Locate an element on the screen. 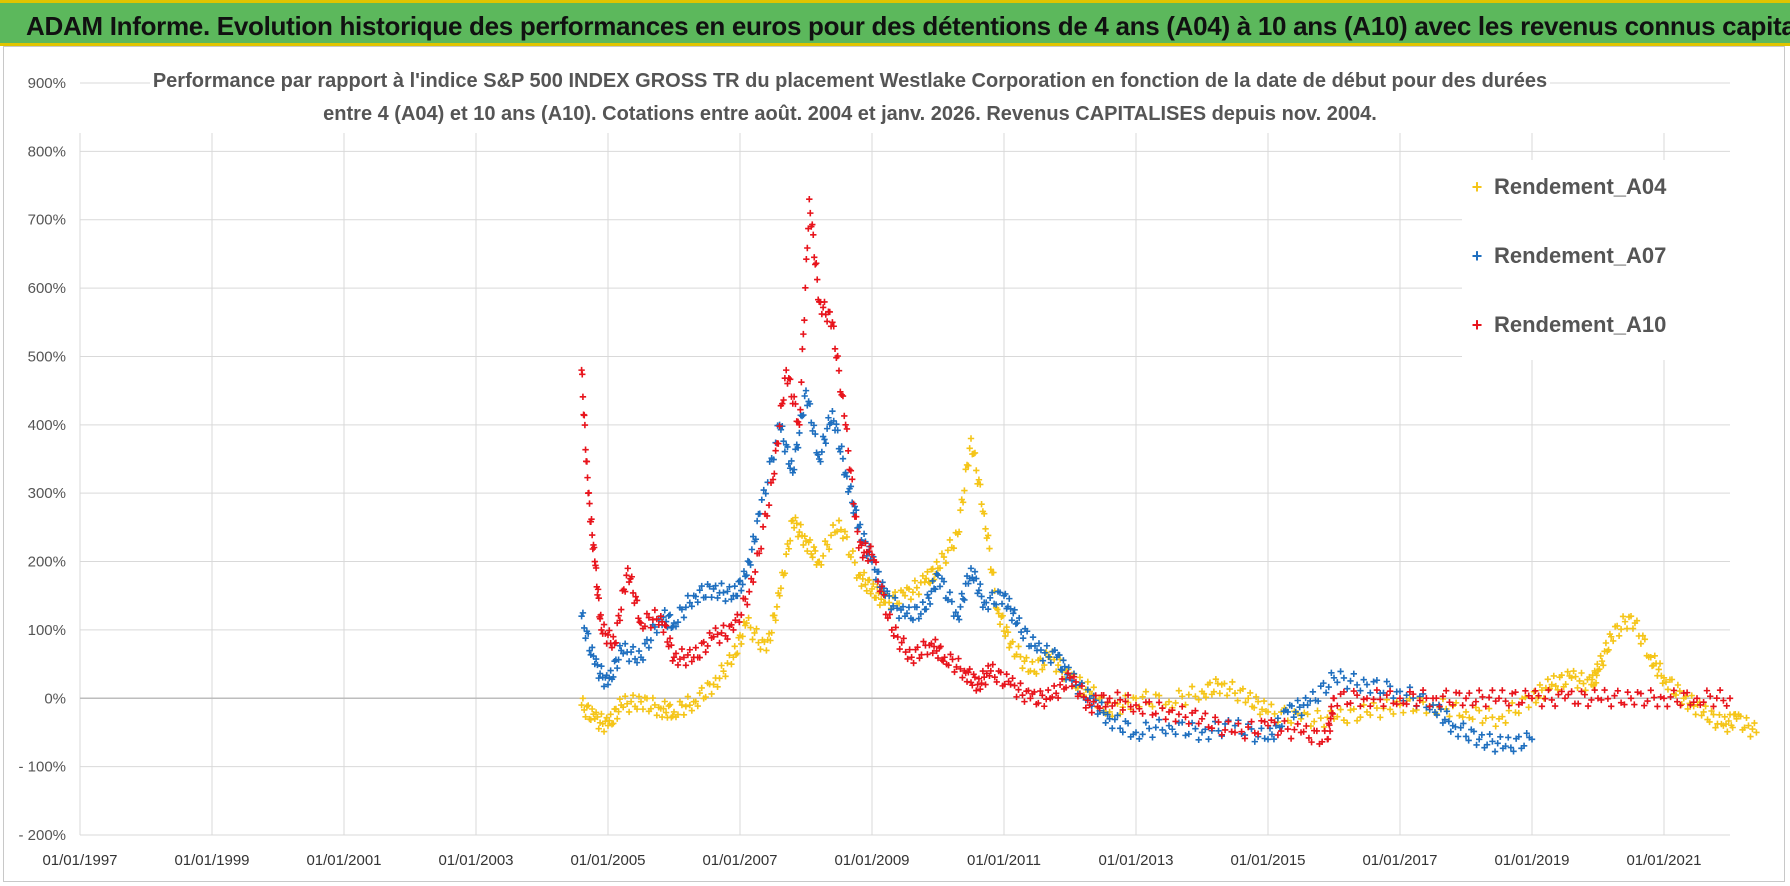 The height and width of the screenshot is (886, 1790). y-tick-label: 100% is located at coordinates (47, 630).